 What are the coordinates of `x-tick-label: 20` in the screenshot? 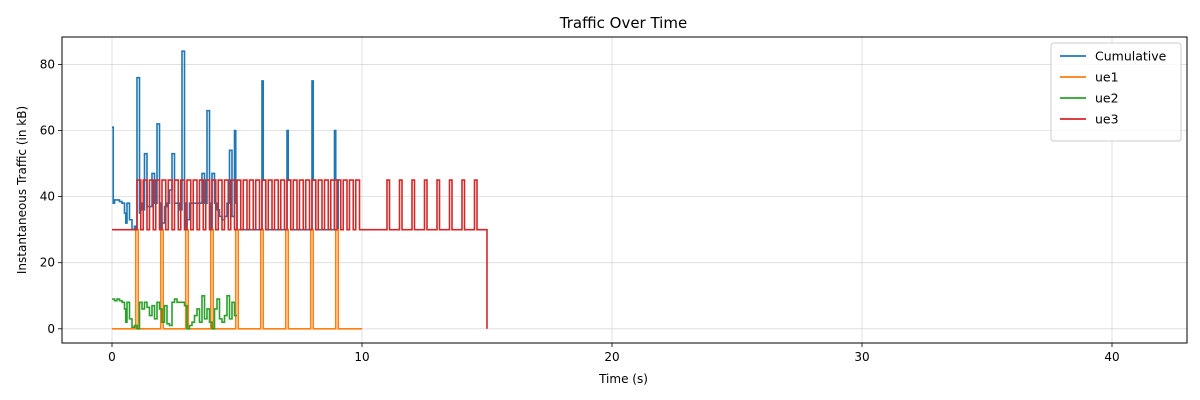 It's located at (611, 357).